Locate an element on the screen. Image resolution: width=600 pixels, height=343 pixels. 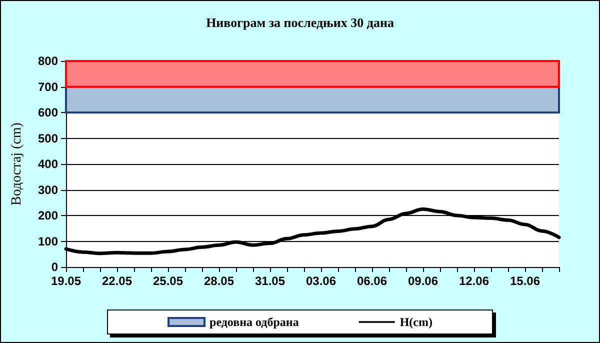
x-tick-label: 19.05 is located at coordinates (66, 281).